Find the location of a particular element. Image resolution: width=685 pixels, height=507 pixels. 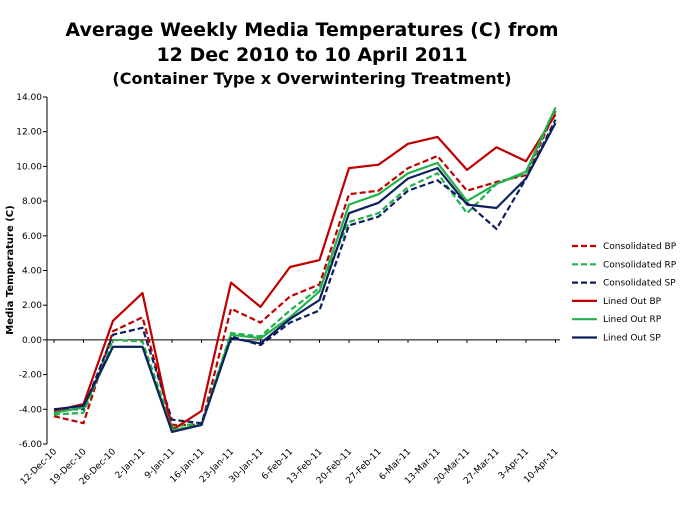

y-axis-title: Media Temperature (C) is located at coordinates (10, 269).